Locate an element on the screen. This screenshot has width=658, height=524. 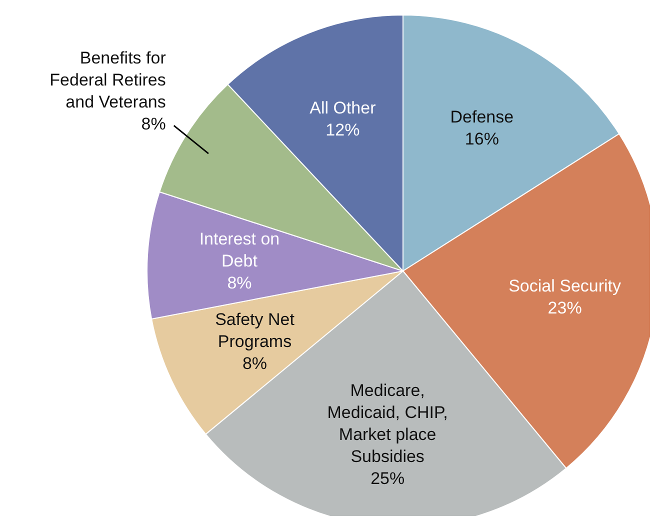
data-label: 12% is located at coordinates (343, 130).